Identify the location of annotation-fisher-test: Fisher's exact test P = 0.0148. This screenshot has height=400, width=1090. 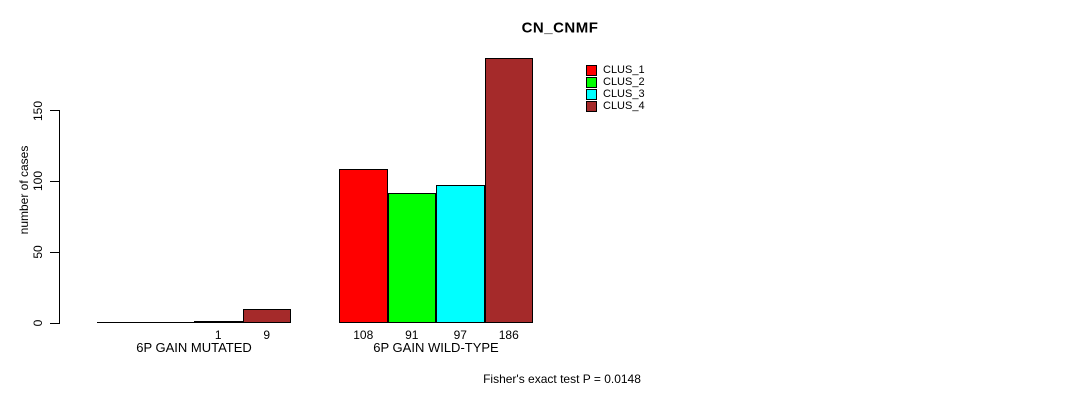
(562, 379).